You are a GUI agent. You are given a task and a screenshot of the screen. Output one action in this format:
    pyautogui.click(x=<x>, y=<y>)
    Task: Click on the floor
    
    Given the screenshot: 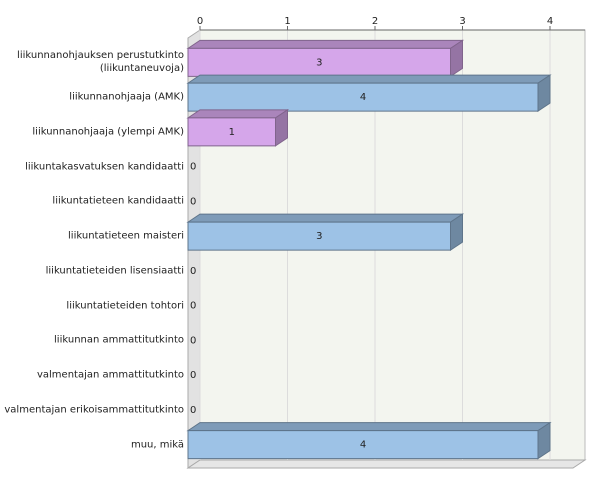 What is the action you would take?
    pyautogui.click(x=386, y=464)
    